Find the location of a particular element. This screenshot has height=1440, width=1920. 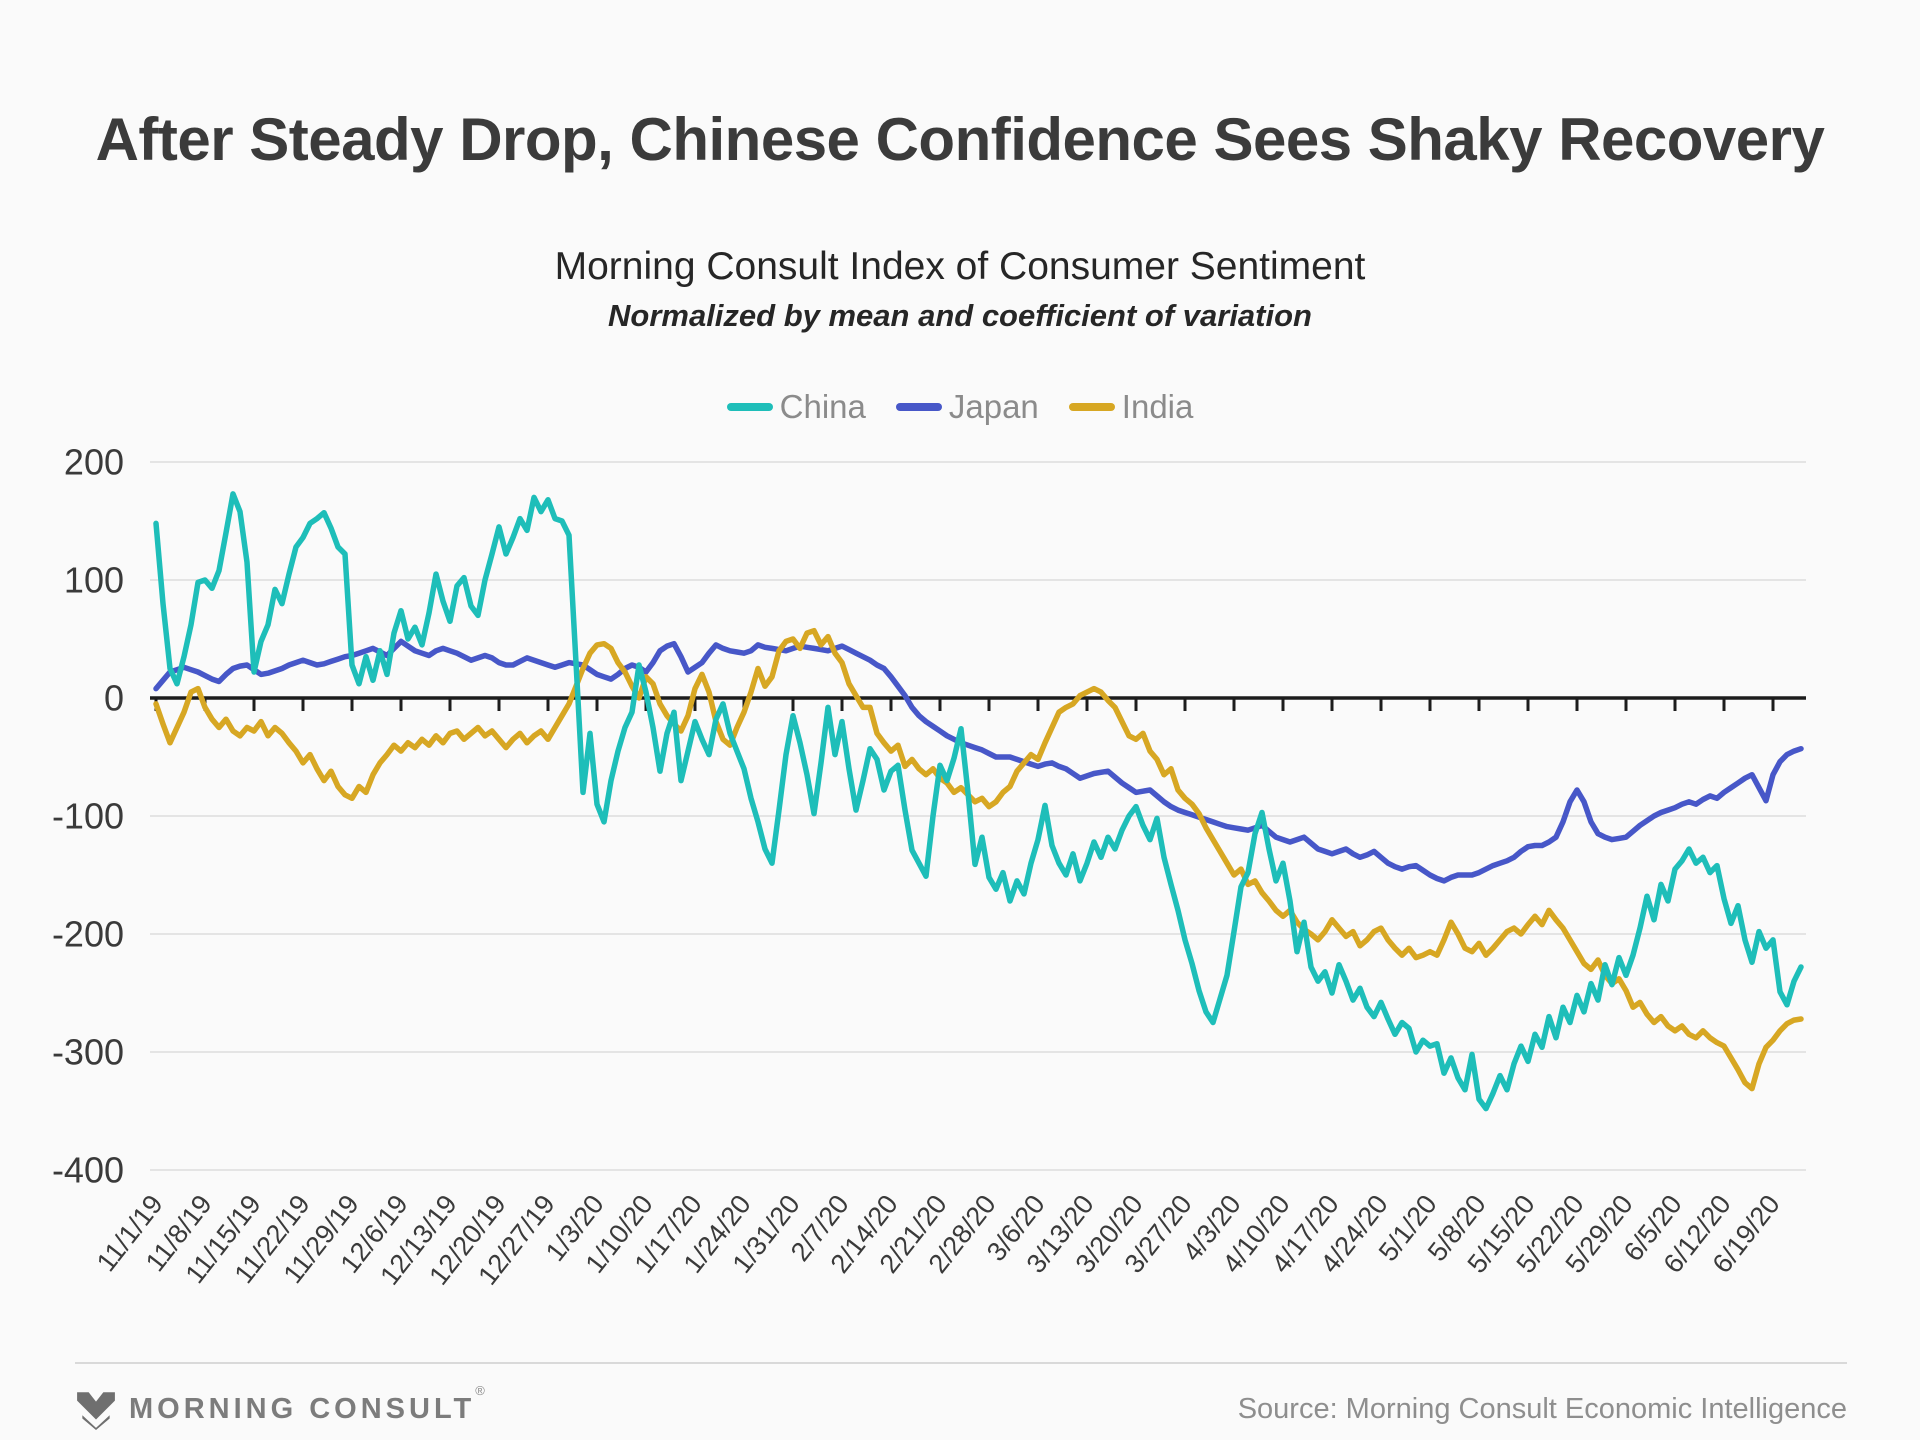

footer-divider is located at coordinates (961, 1363).